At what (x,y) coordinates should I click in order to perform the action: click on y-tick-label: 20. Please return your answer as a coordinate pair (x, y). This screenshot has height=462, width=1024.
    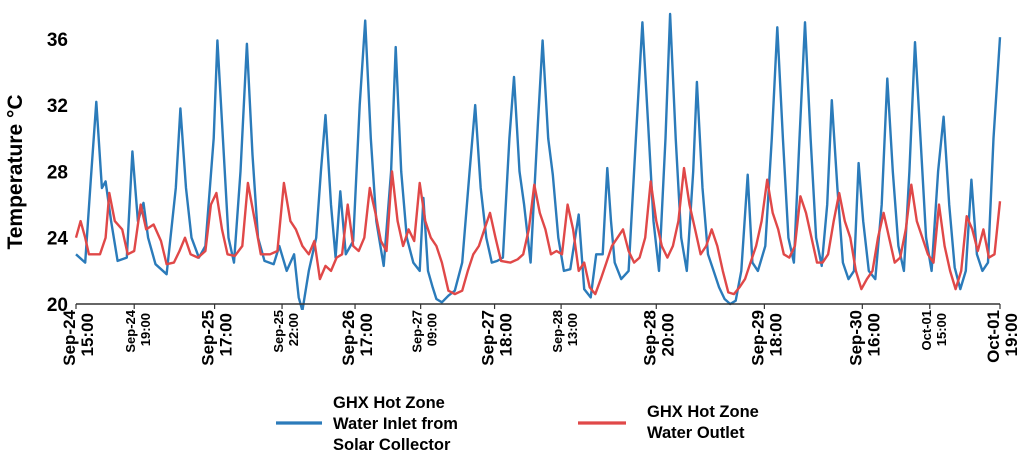
    Looking at the image, I should click on (57, 305).